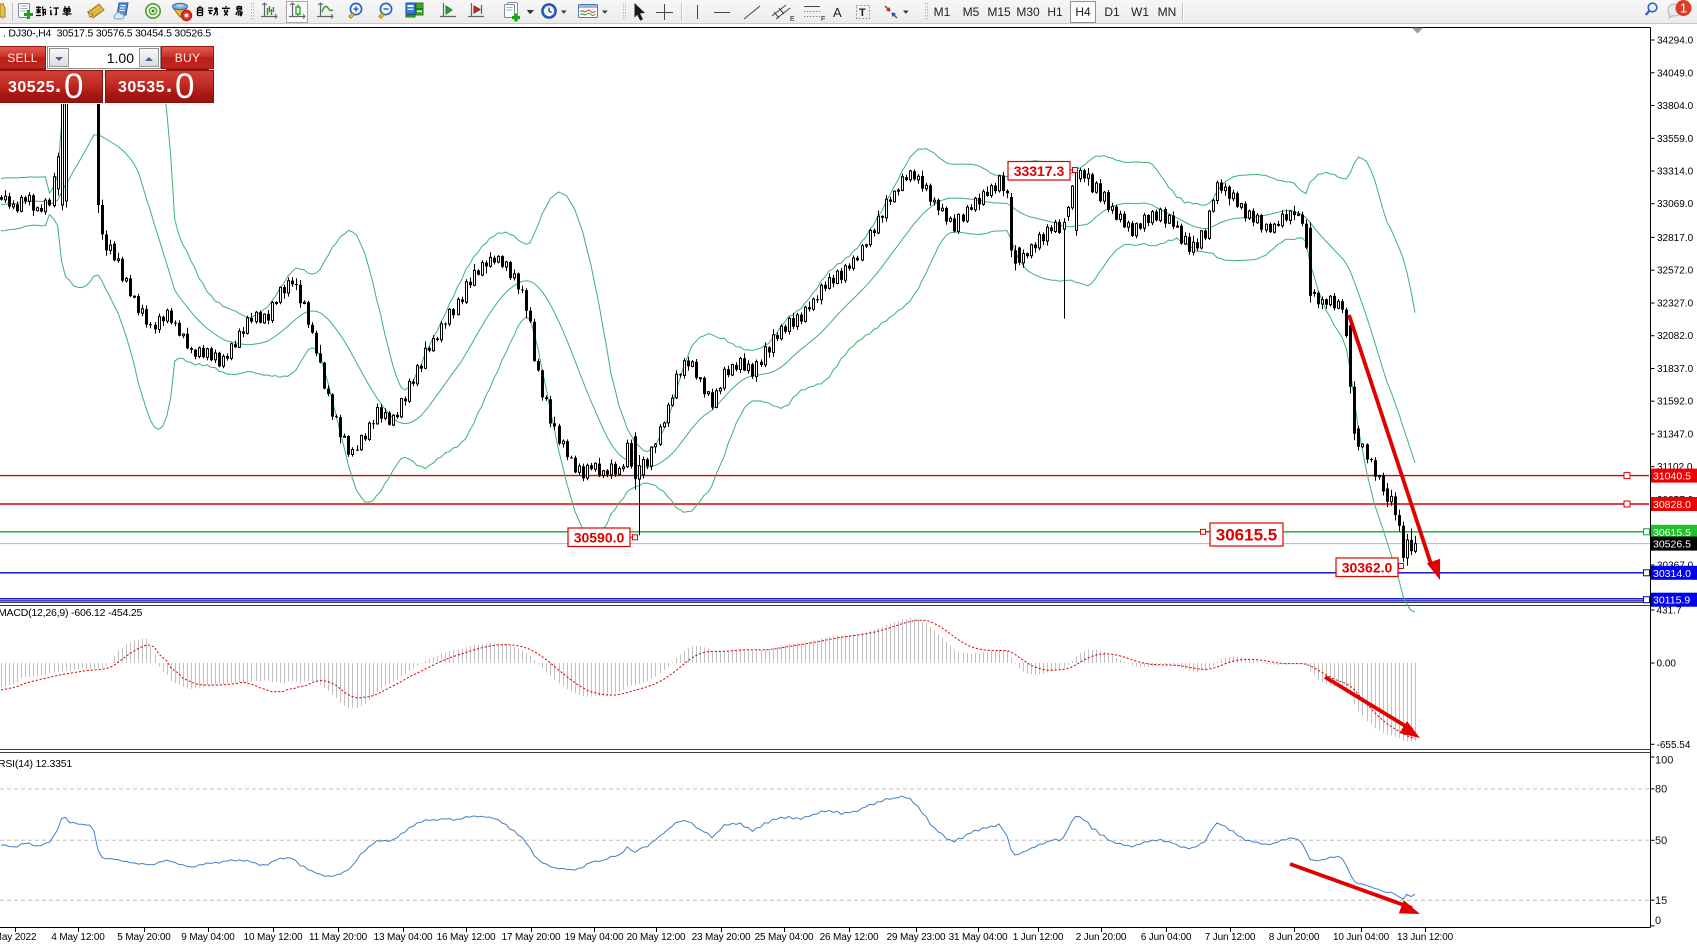 The height and width of the screenshot is (947, 1697). What do you see at coordinates (1039, 171) in the screenshot?
I see `svg-text: 33317.3` at bounding box center [1039, 171].